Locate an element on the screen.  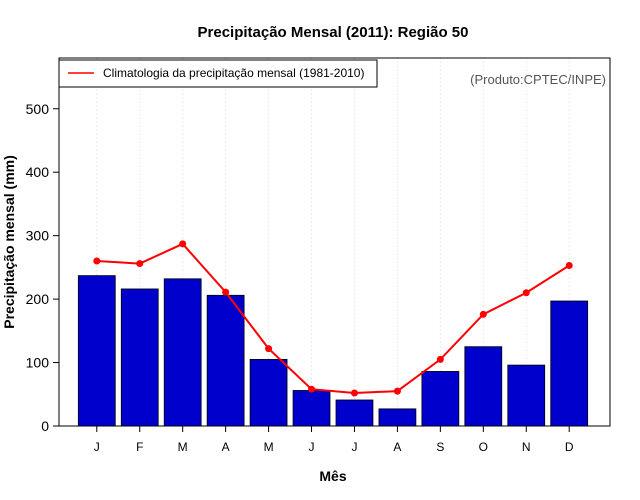
y-tick-label: 500 is located at coordinates (38, 109).